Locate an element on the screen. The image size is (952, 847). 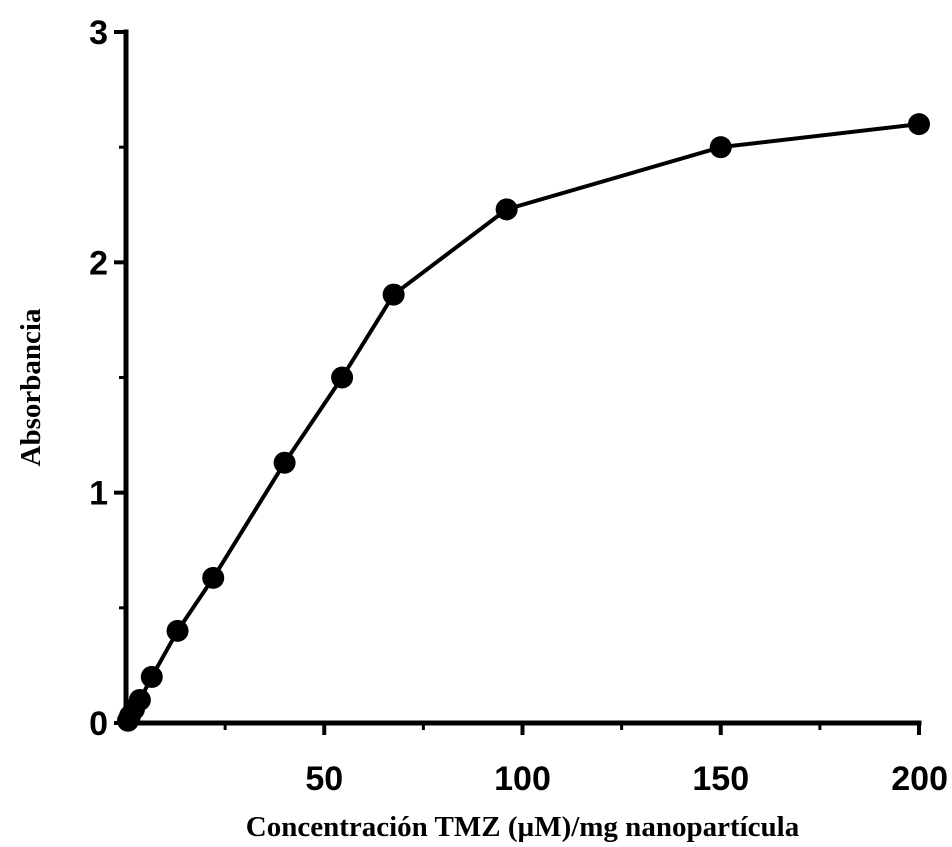
y-tick-label: 2 is located at coordinates (98, 263).